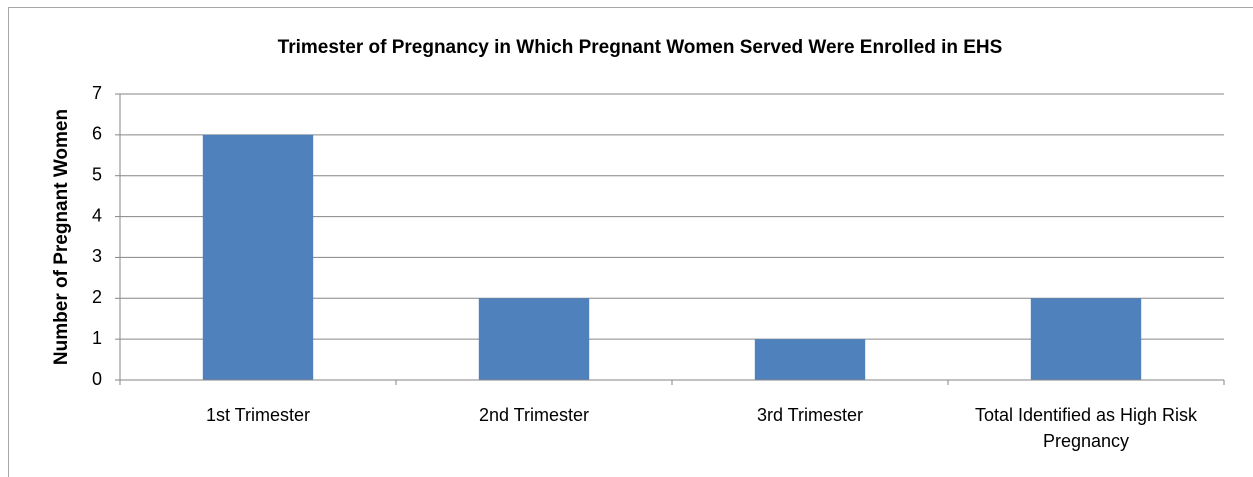  Describe the element at coordinates (97, 338) in the screenshot. I see `y-tick-label: 1` at that location.